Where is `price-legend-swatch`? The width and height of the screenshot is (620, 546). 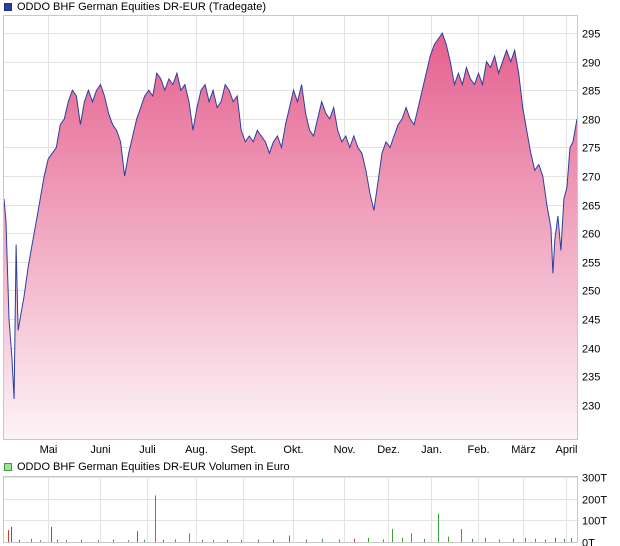 price-legend-swatch is located at coordinates (8, 7).